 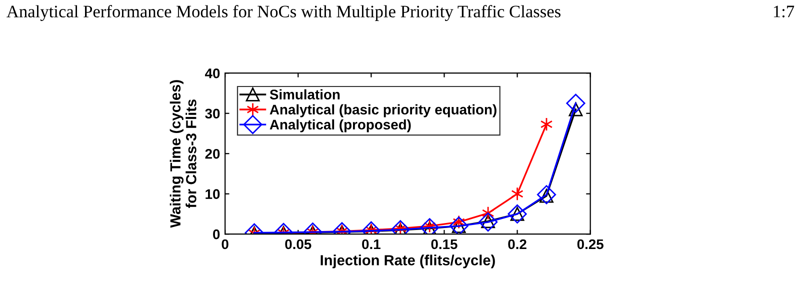 What do you see at coordinates (225, 244) in the screenshot?
I see `x-tick-label: 0` at bounding box center [225, 244].